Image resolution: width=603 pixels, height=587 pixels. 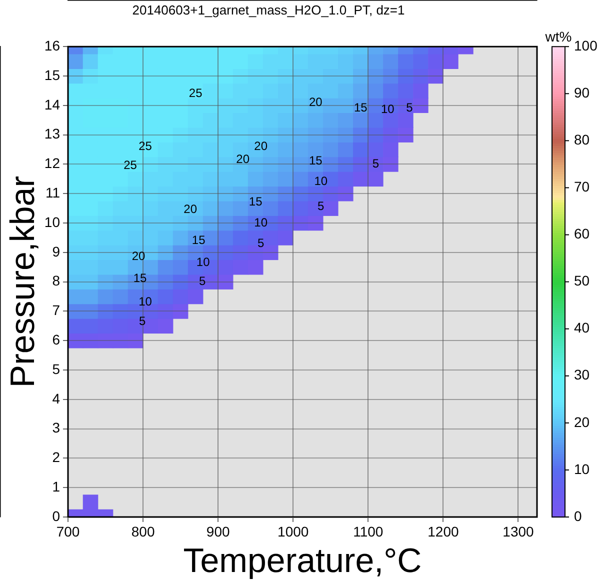 I want to click on y-tick-label: 6, so click(x=56, y=339).